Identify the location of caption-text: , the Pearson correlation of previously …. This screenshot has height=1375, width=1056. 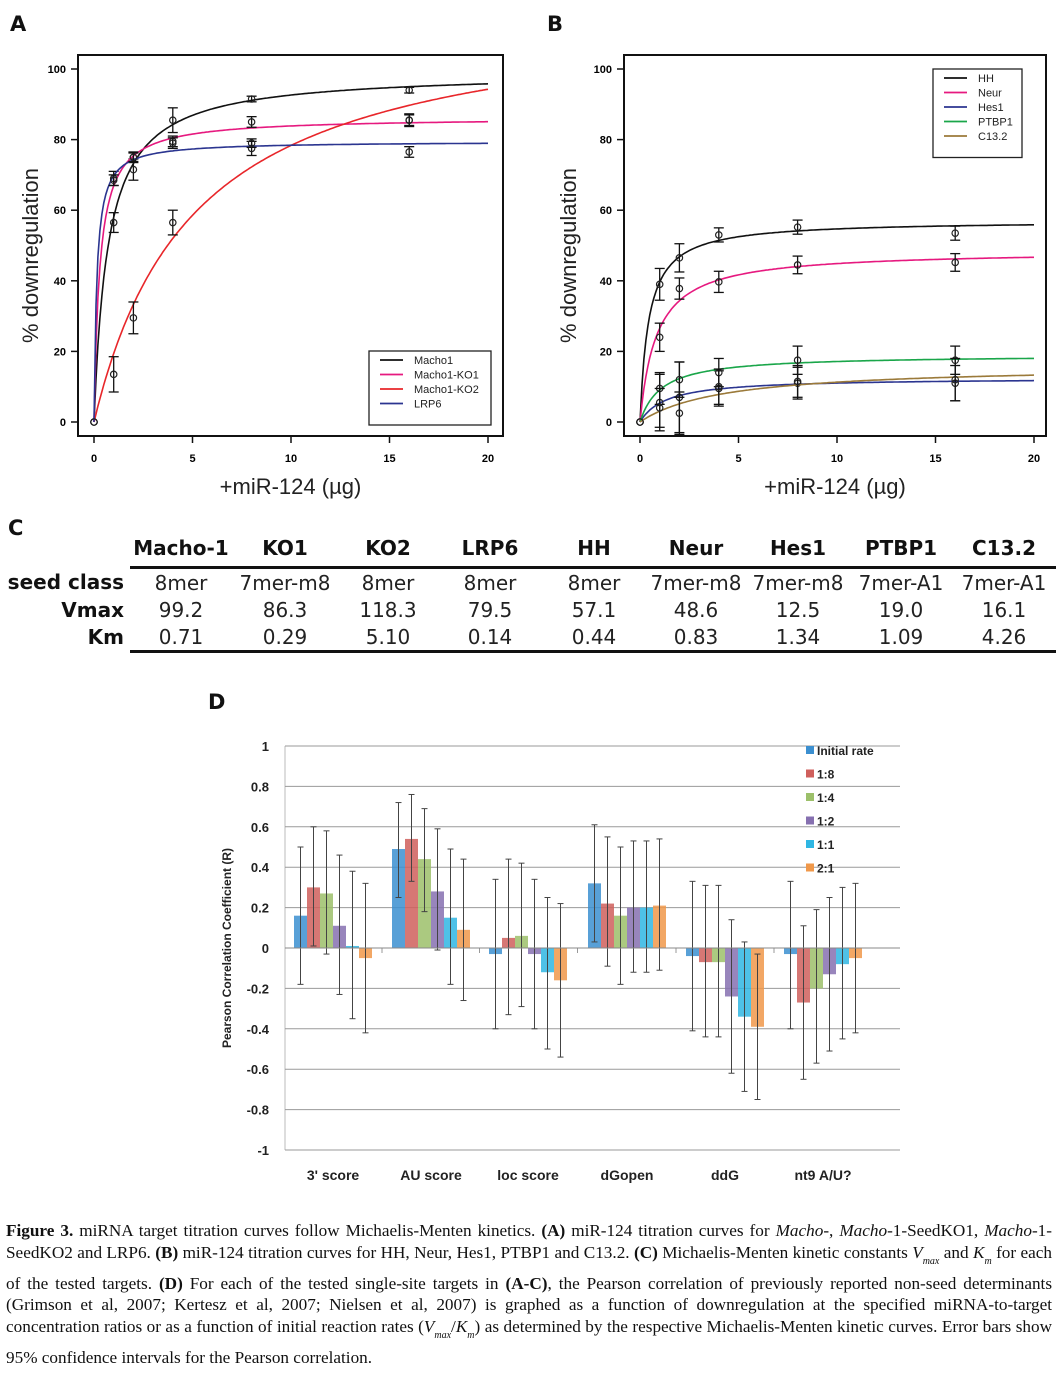
(529, 1305).